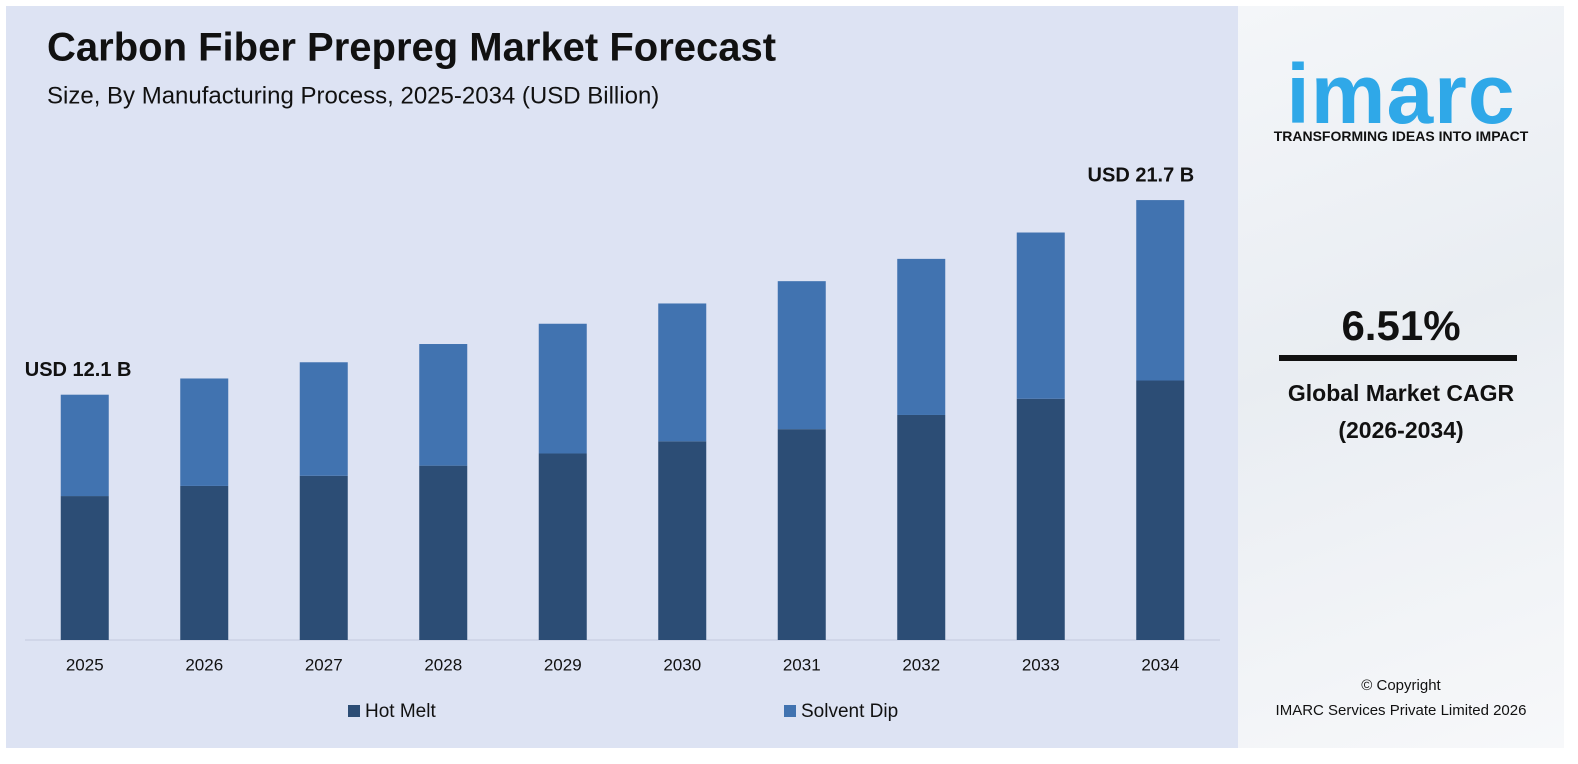 This screenshot has width=1578, height=764. What do you see at coordinates (682, 664) in the screenshot?
I see `x-tick-label: 2030` at bounding box center [682, 664].